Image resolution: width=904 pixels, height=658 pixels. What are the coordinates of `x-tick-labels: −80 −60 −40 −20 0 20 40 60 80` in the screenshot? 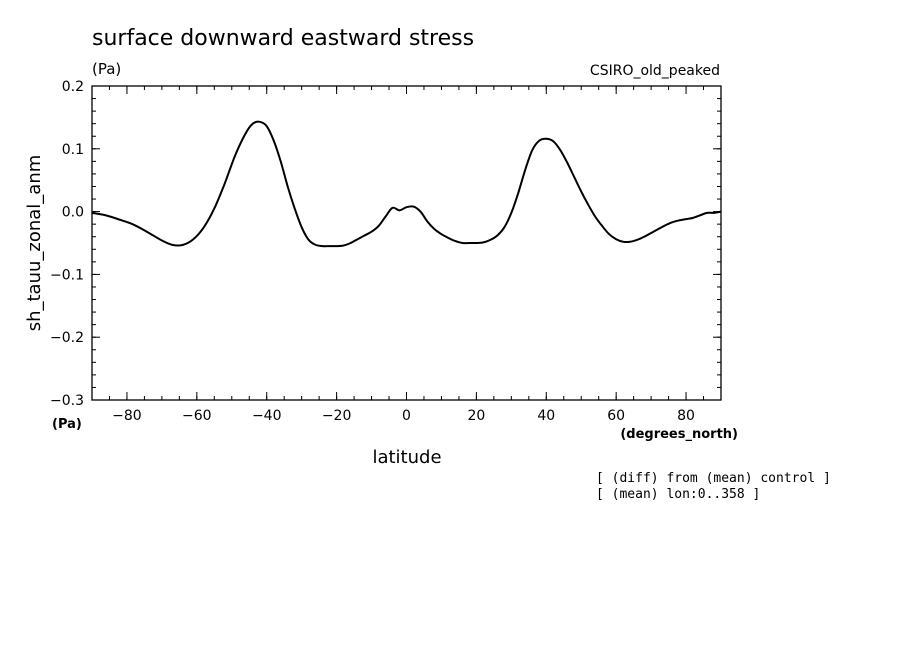 It's located at (403, 416).